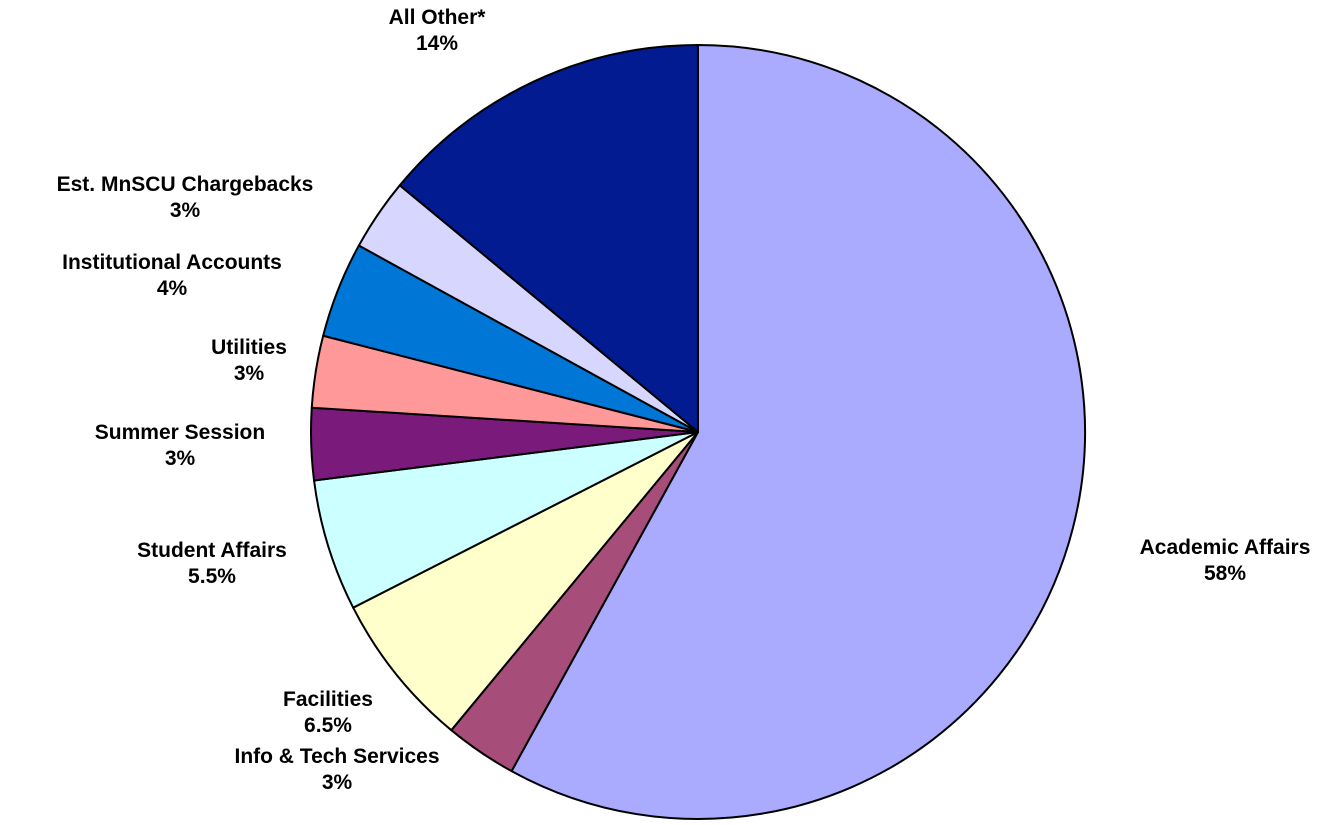  Describe the element at coordinates (249, 347) in the screenshot. I see `slice-name: Utilities` at that location.